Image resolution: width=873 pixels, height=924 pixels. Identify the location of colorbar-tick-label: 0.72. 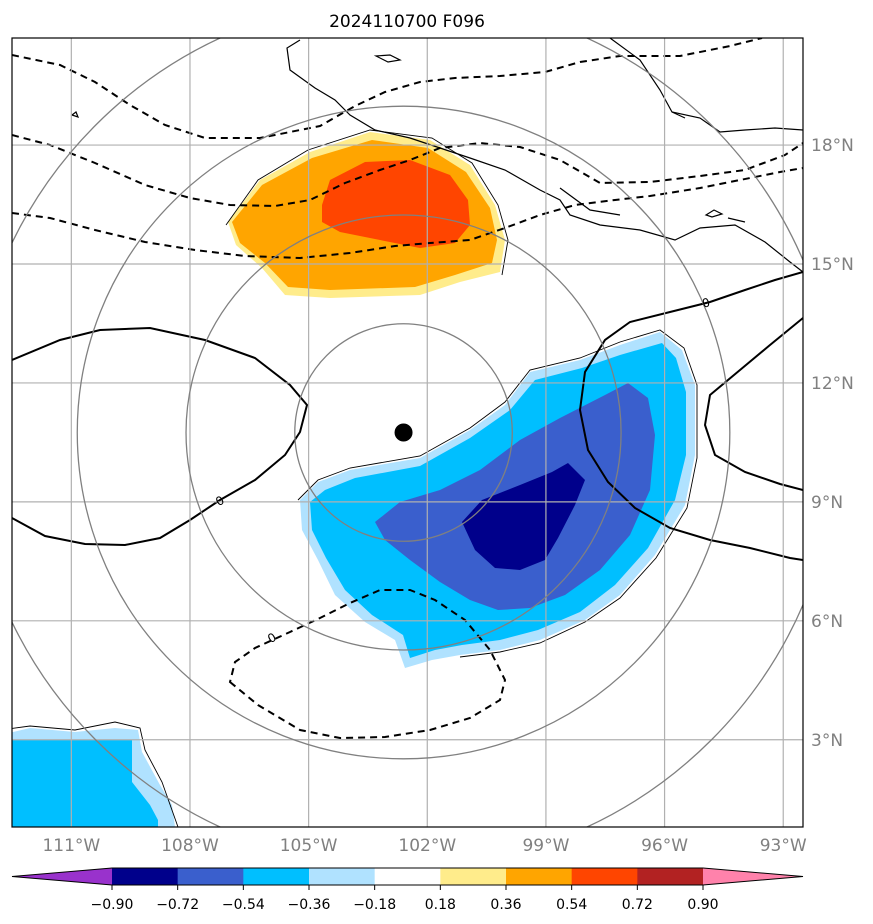
(637, 905).